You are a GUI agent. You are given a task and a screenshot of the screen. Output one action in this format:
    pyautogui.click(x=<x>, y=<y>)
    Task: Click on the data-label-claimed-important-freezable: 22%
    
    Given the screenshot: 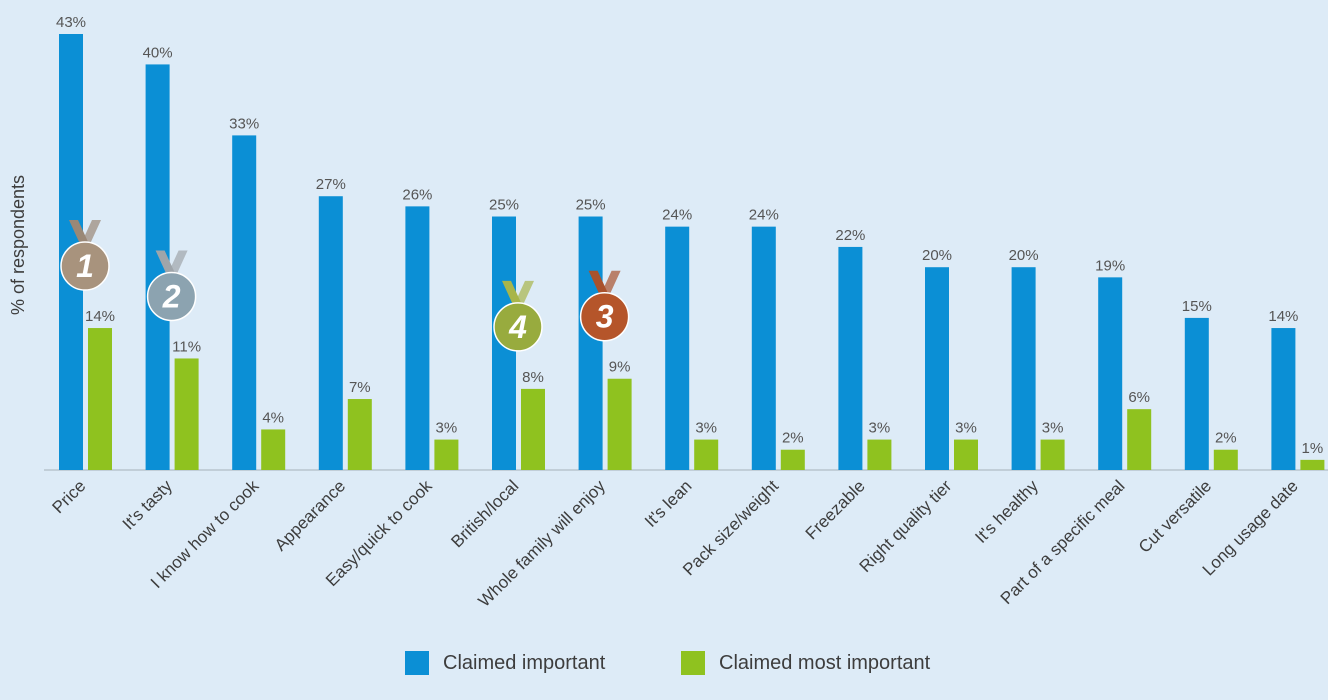 What is the action you would take?
    pyautogui.click(x=850, y=235)
    